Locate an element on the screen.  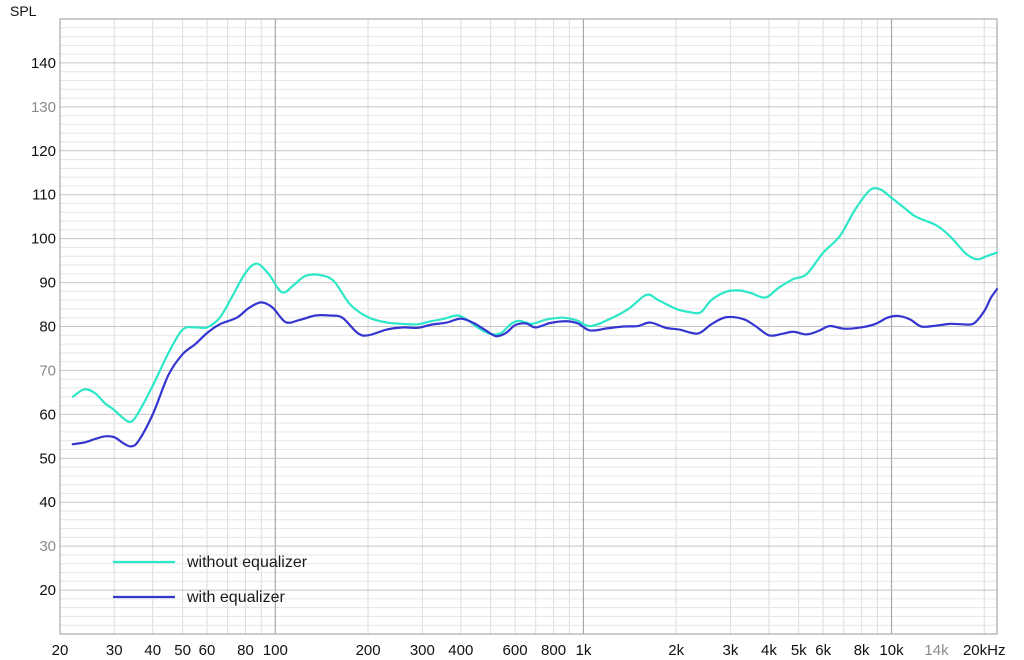
x-tick-label: 8k is located at coordinates (862, 650).